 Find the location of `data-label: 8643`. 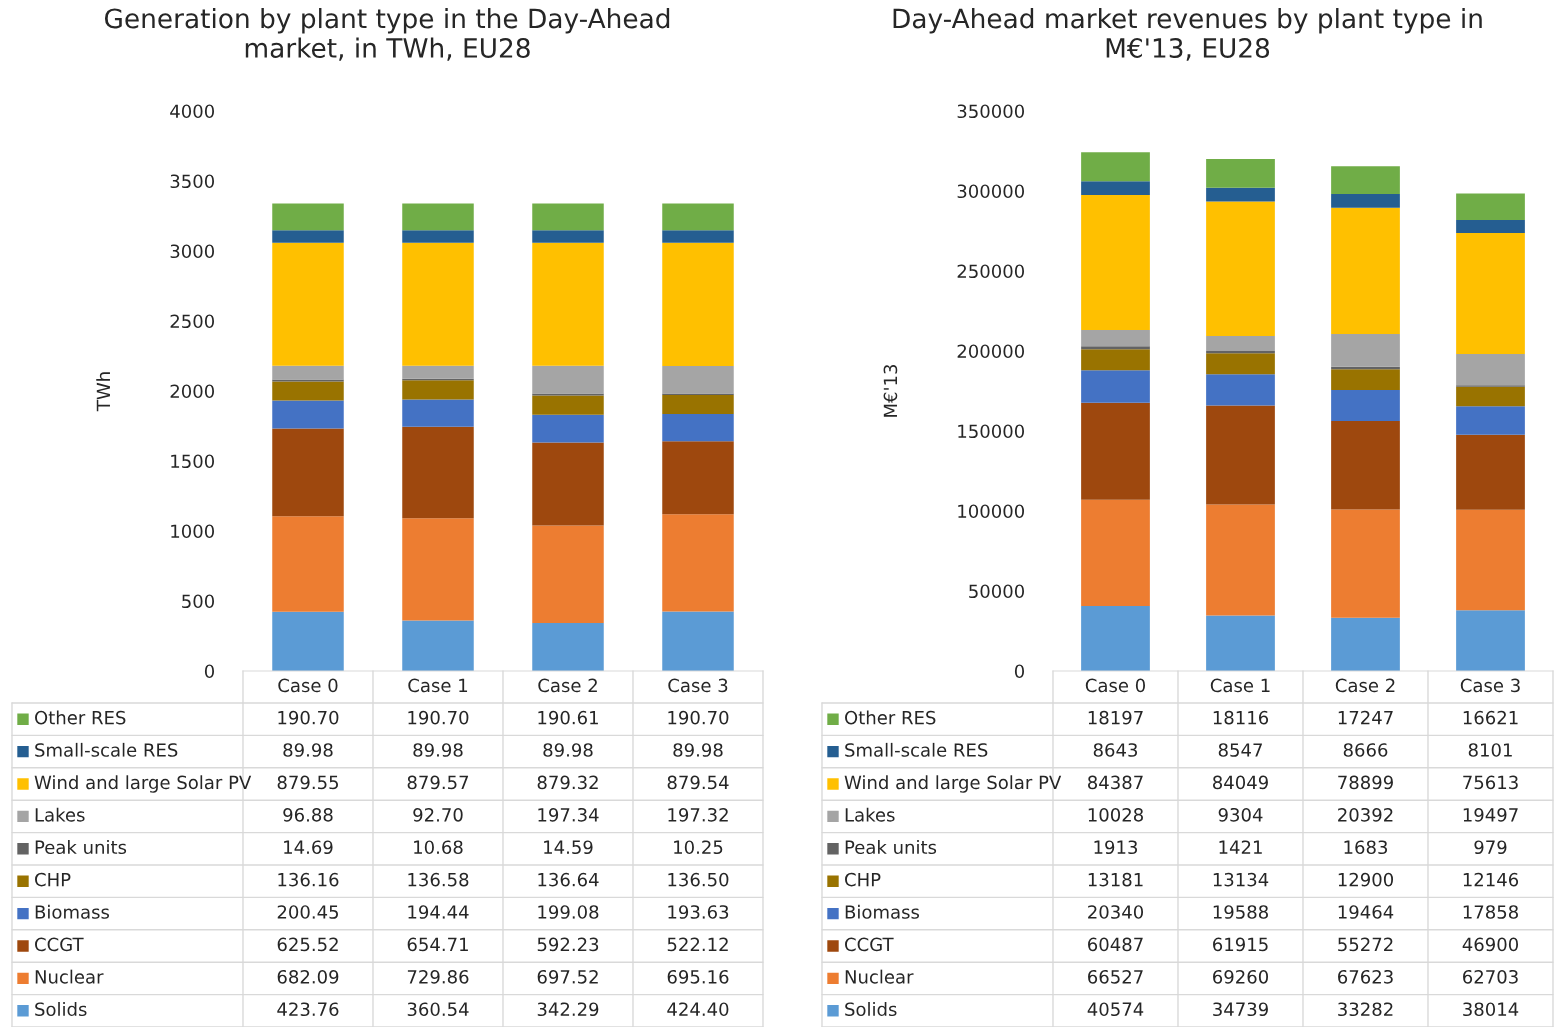

data-label: 8643 is located at coordinates (1115, 750).